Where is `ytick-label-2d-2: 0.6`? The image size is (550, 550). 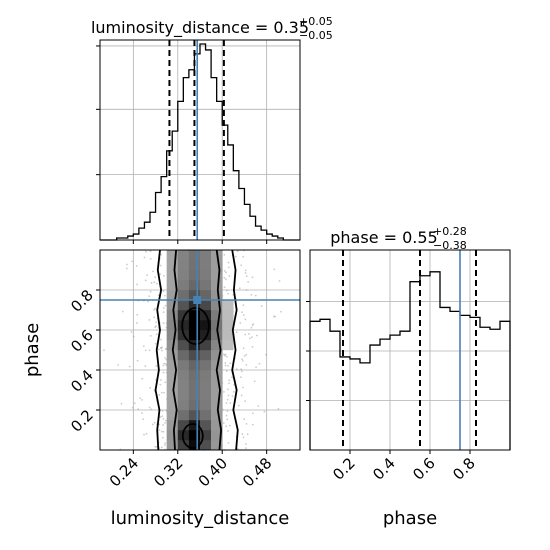
ytick-label-2d-2: 0.6 is located at coordinates (82, 341).